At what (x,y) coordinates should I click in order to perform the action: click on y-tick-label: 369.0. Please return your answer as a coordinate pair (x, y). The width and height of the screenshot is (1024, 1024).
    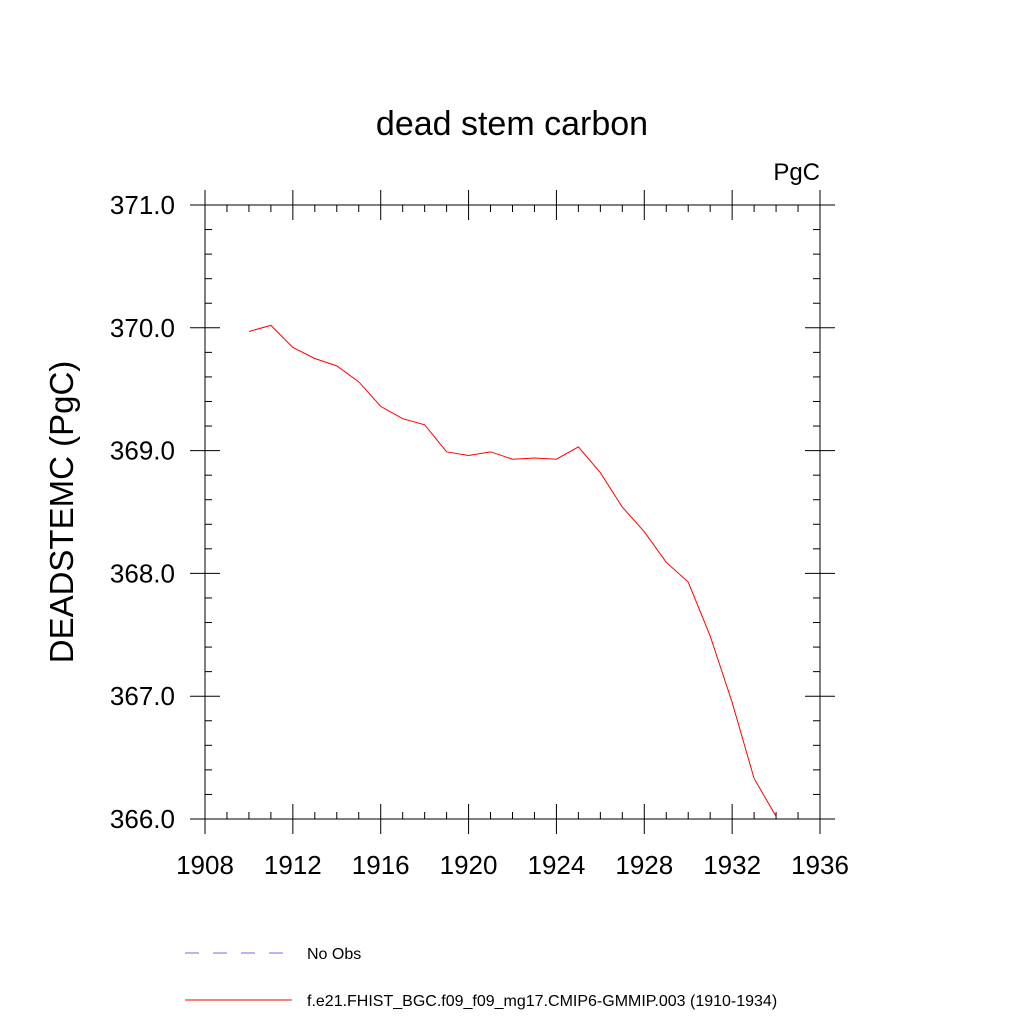
    Looking at the image, I should click on (142, 451).